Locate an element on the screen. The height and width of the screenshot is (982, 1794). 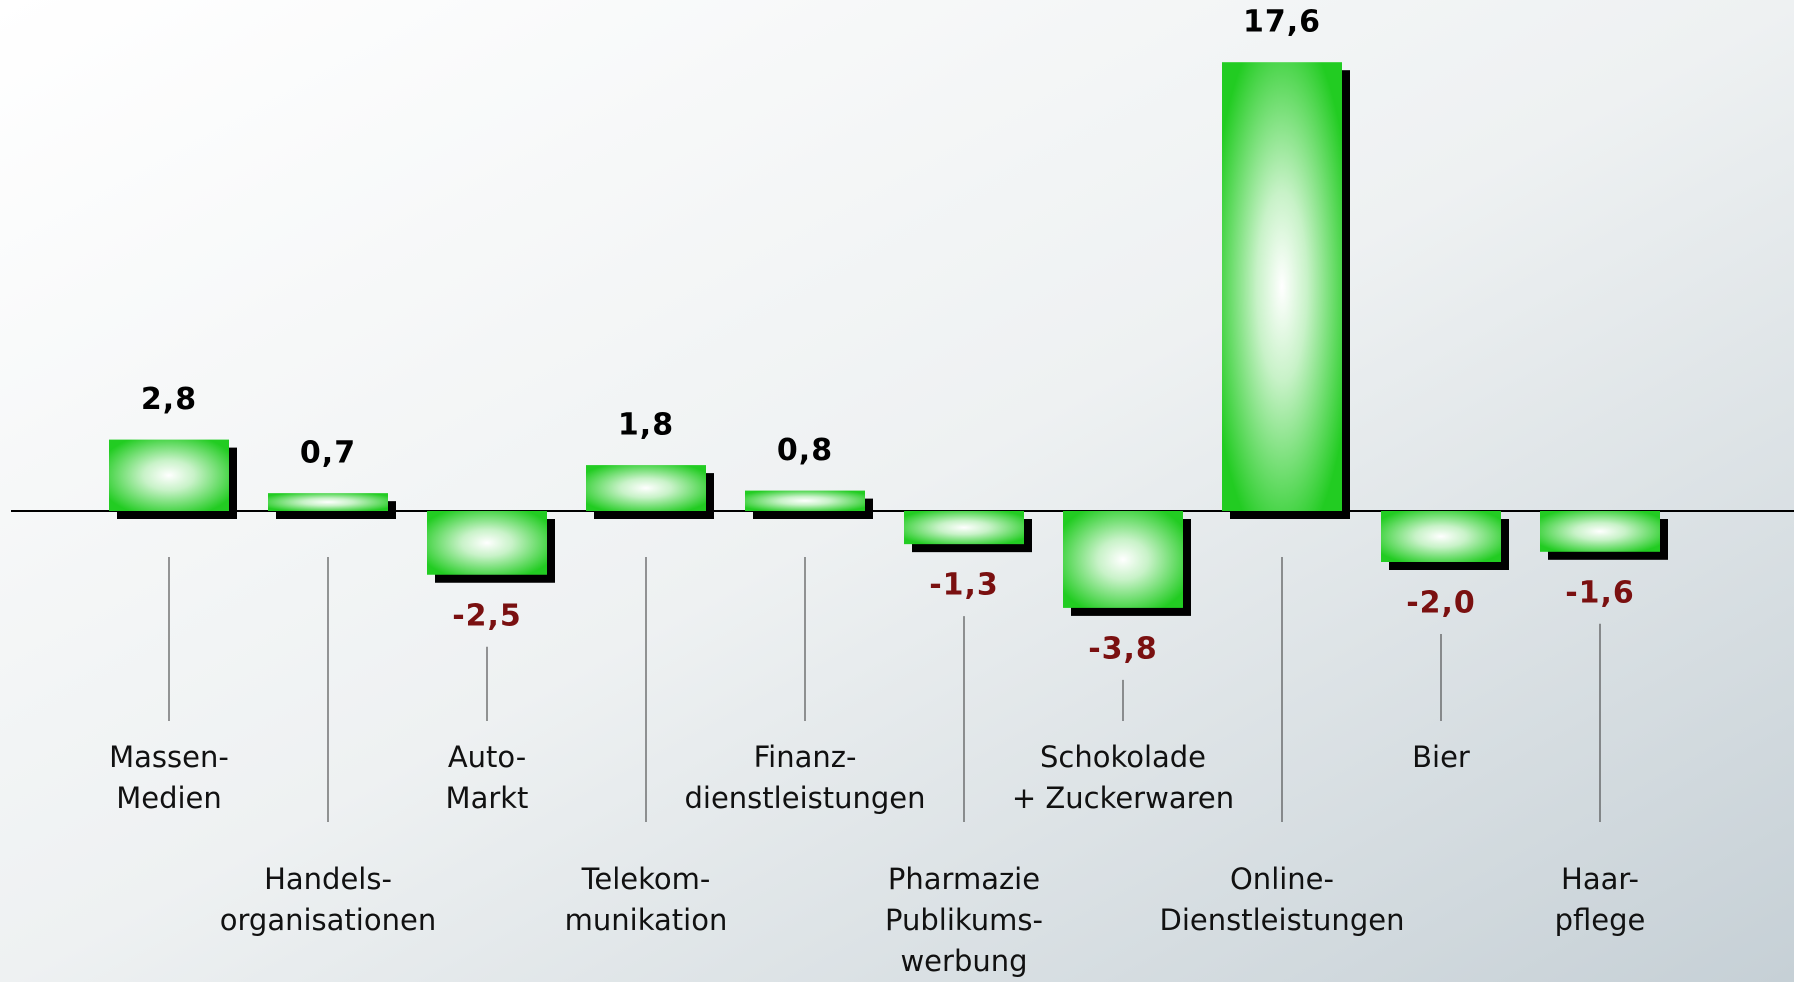
category-label: munikation is located at coordinates (646, 920).